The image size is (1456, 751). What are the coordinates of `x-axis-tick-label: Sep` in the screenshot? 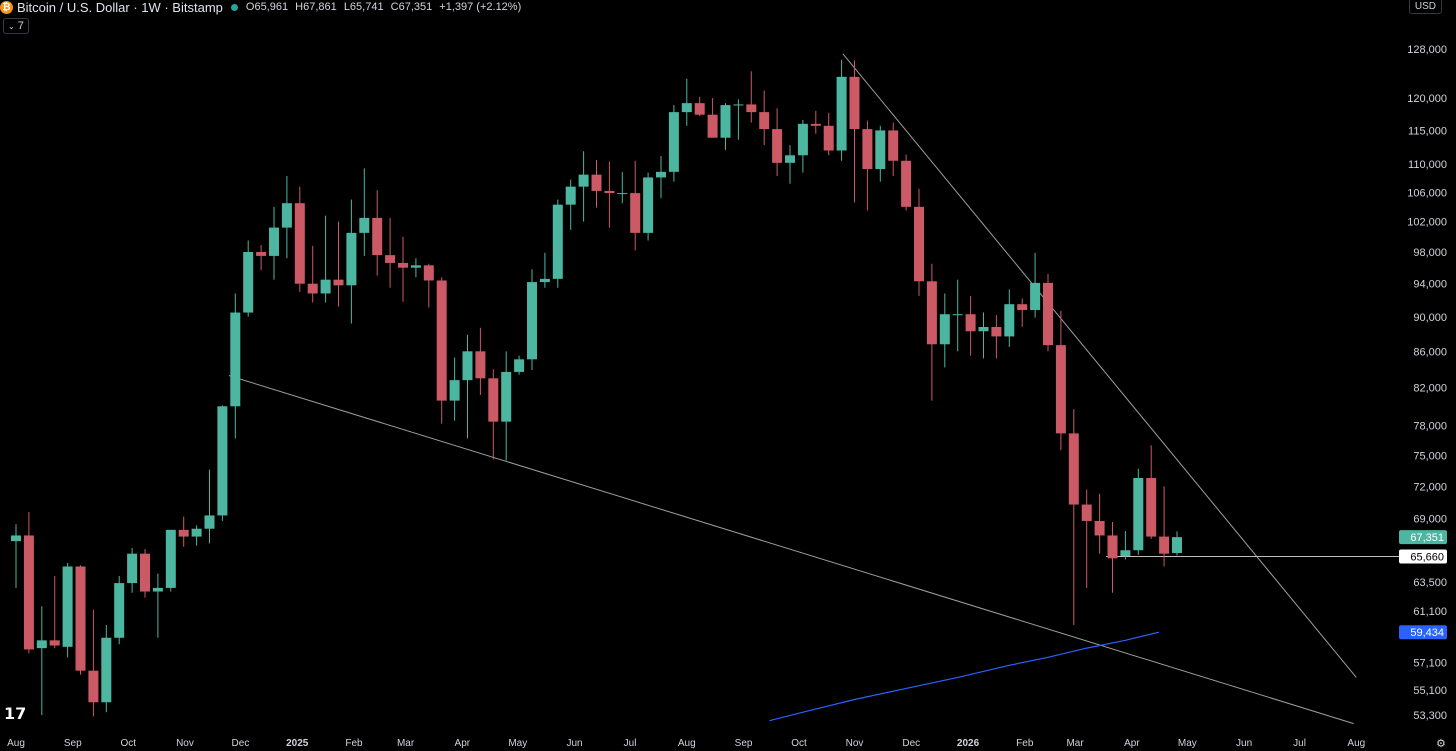 It's located at (744, 743).